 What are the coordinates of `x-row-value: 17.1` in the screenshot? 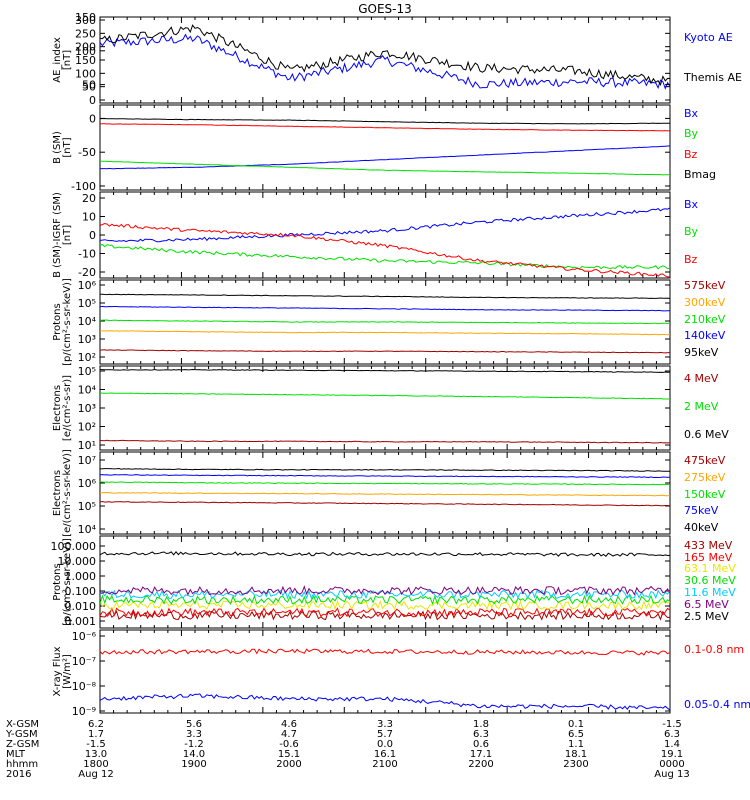 It's located at (481, 754).